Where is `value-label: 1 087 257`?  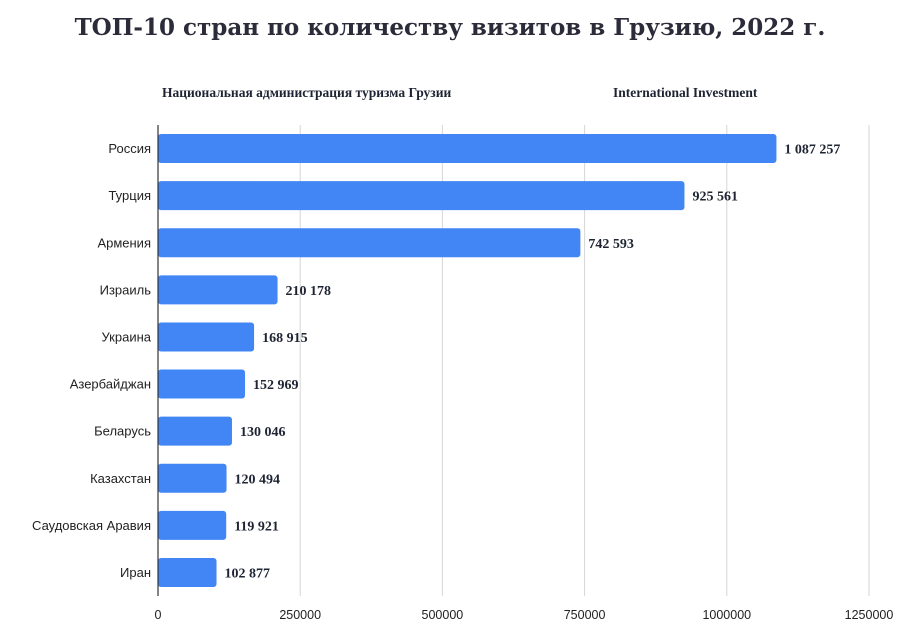 value-label: 1 087 257 is located at coordinates (812, 150).